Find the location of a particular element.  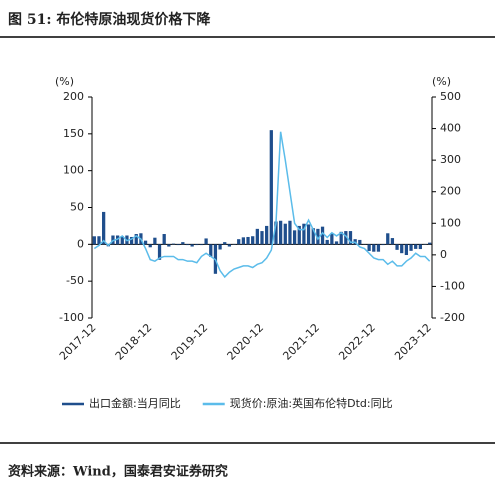

y2-tick-label: 500 is located at coordinates (450, 96).